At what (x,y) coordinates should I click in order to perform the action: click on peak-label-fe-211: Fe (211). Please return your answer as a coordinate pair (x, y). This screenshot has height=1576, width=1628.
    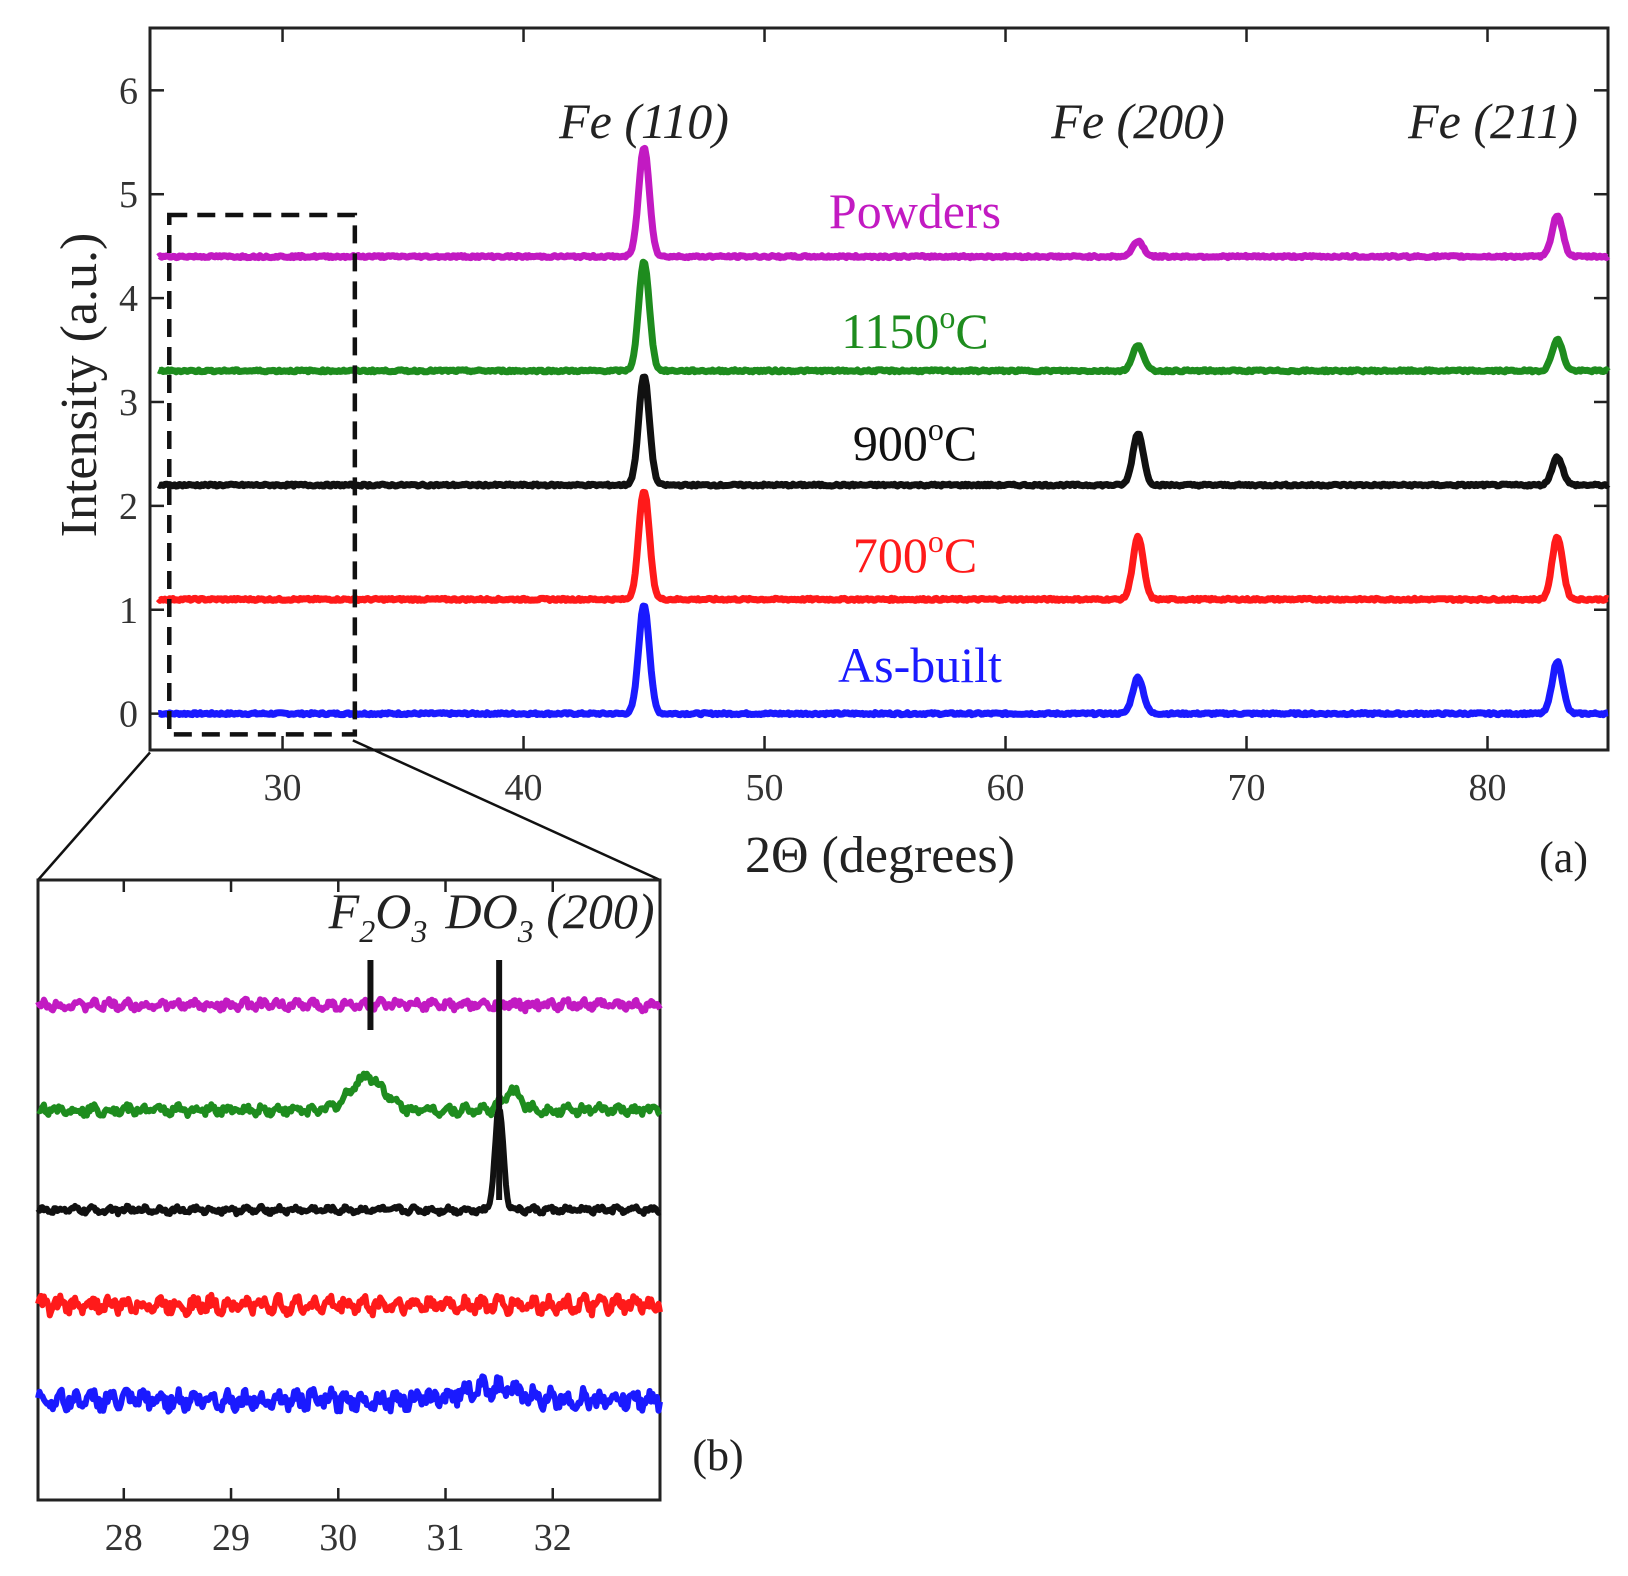
    Looking at the image, I should click on (1492, 121).